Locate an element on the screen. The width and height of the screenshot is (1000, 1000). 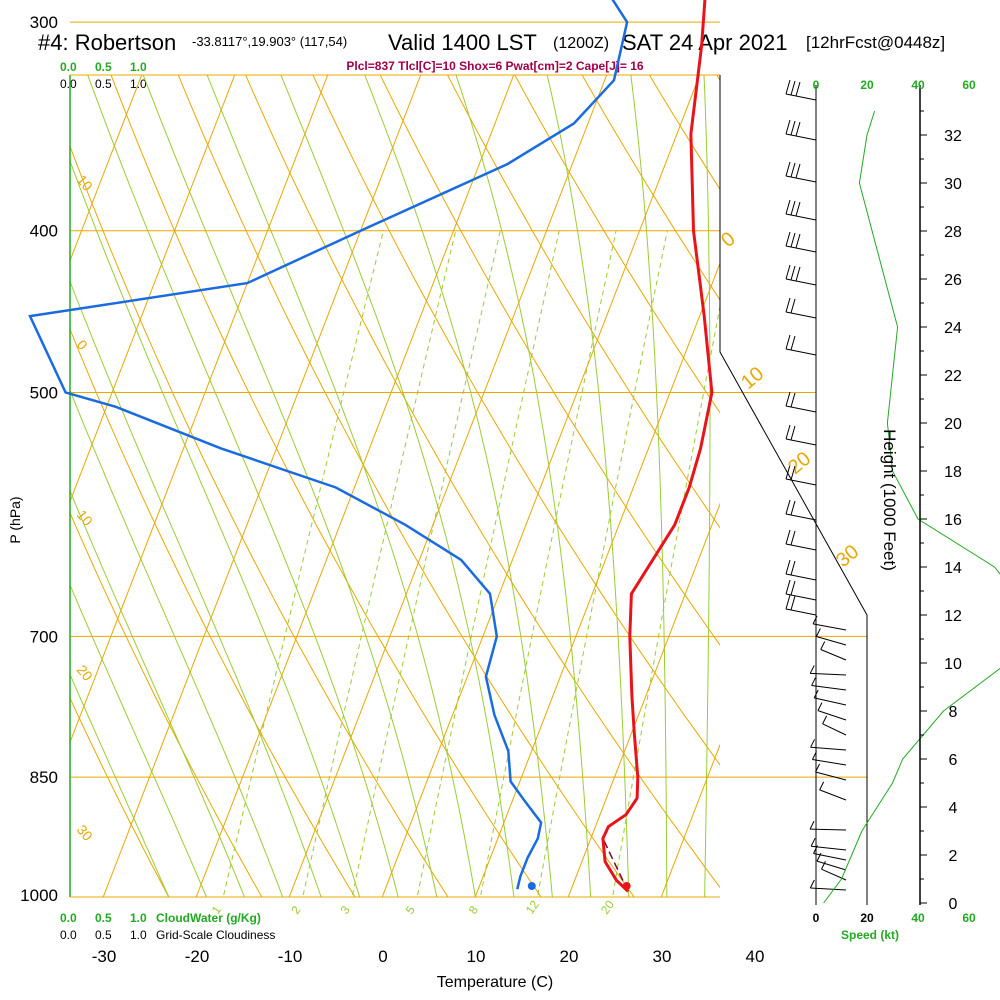
speed-axis-top: 0 20 40 60 is located at coordinates (894, 85).